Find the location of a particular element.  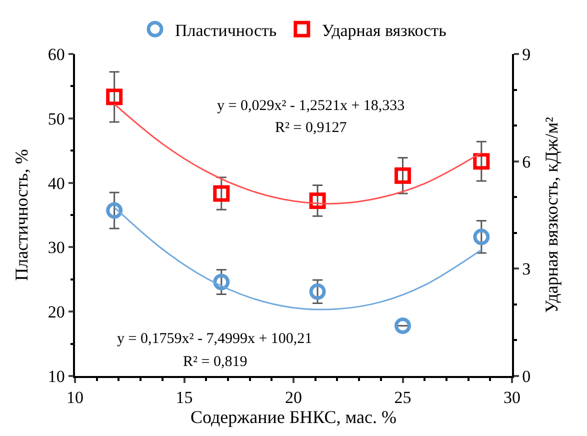

y2-tick-label: 3 is located at coordinates (526, 269).